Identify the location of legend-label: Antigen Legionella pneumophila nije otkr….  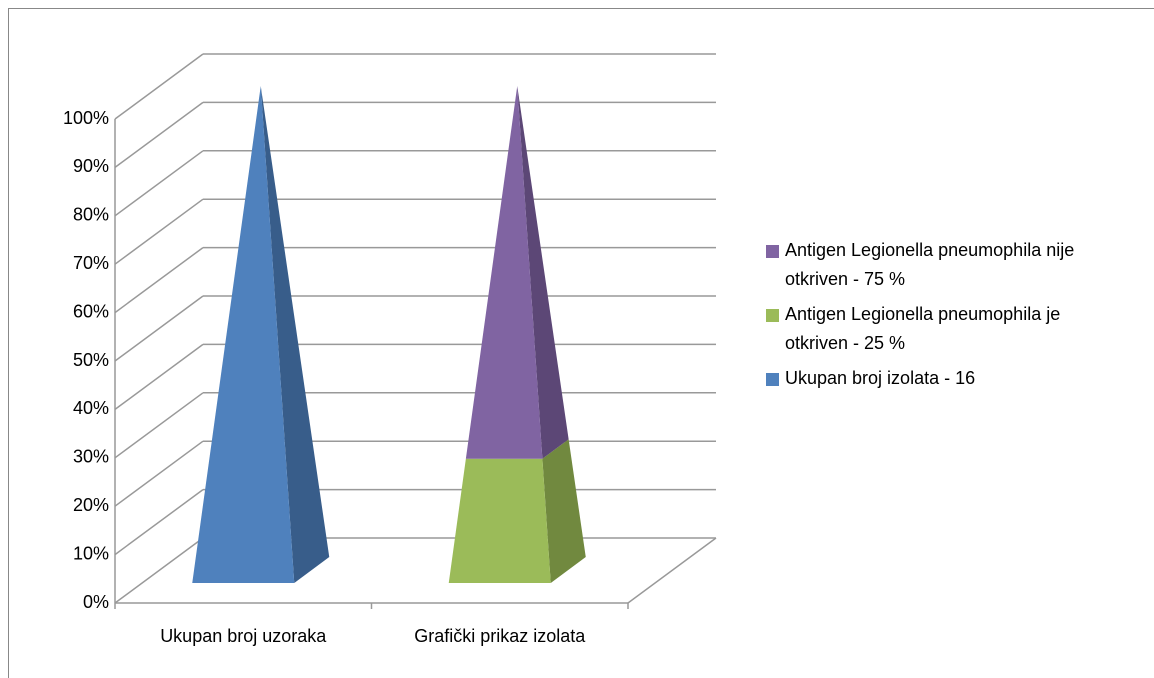
(930, 264).